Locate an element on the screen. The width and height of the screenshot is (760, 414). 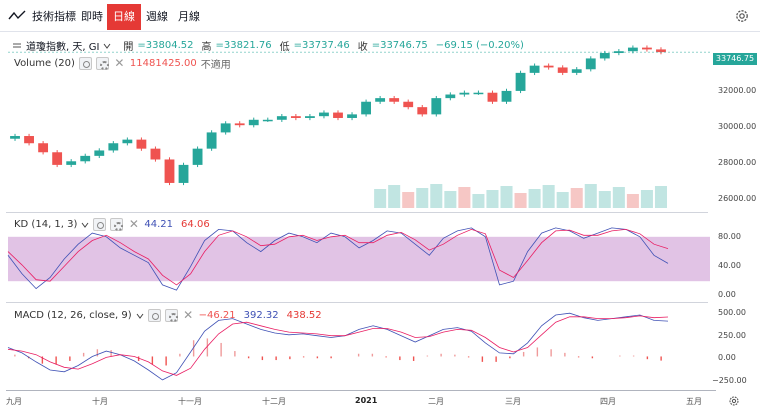
volume-value: 11481425.00 is located at coordinates (163, 63).